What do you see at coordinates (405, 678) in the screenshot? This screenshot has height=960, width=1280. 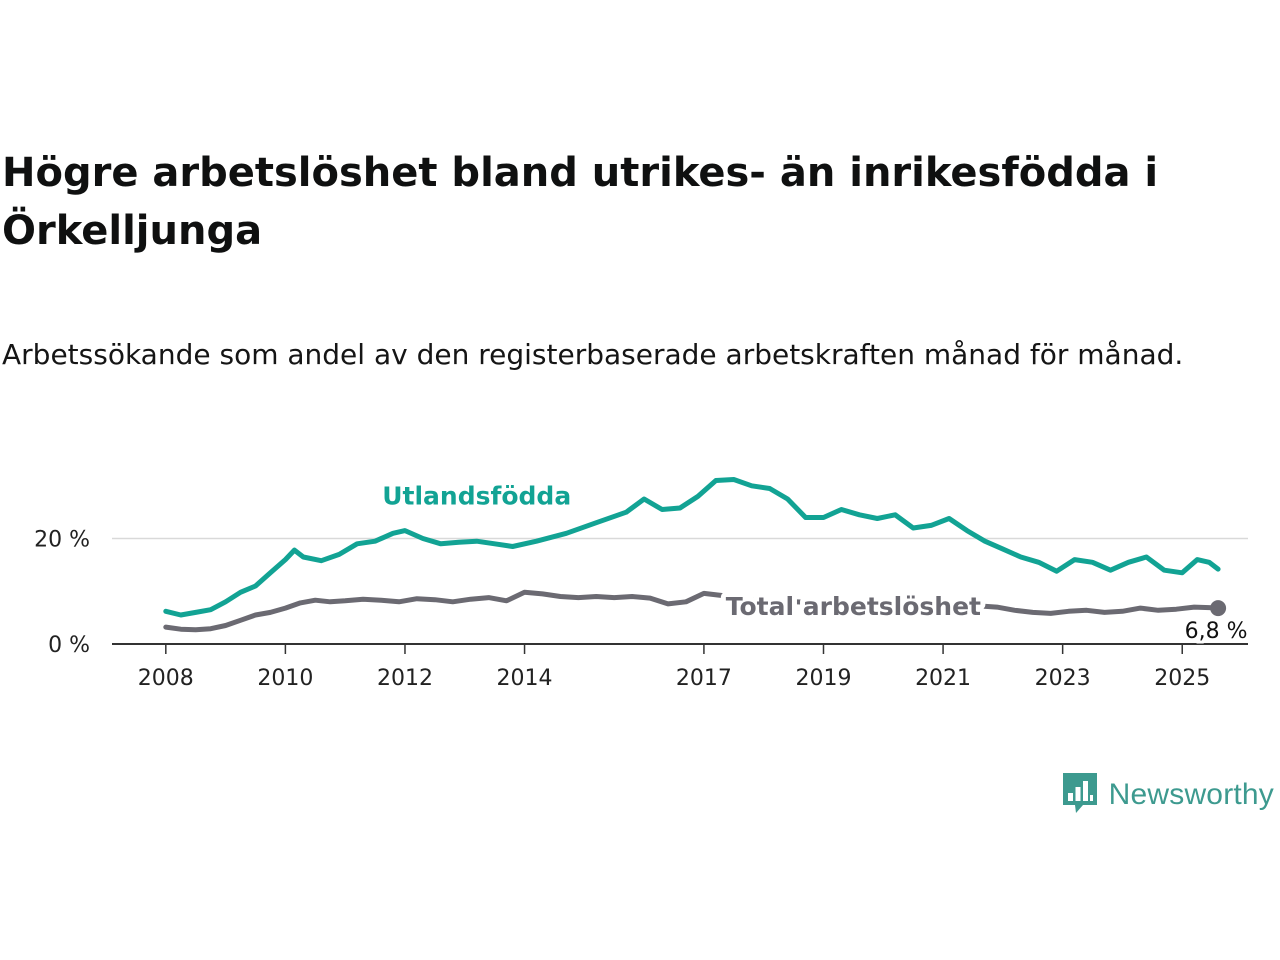 I see `x-tick-label: 2012` at bounding box center [405, 678].